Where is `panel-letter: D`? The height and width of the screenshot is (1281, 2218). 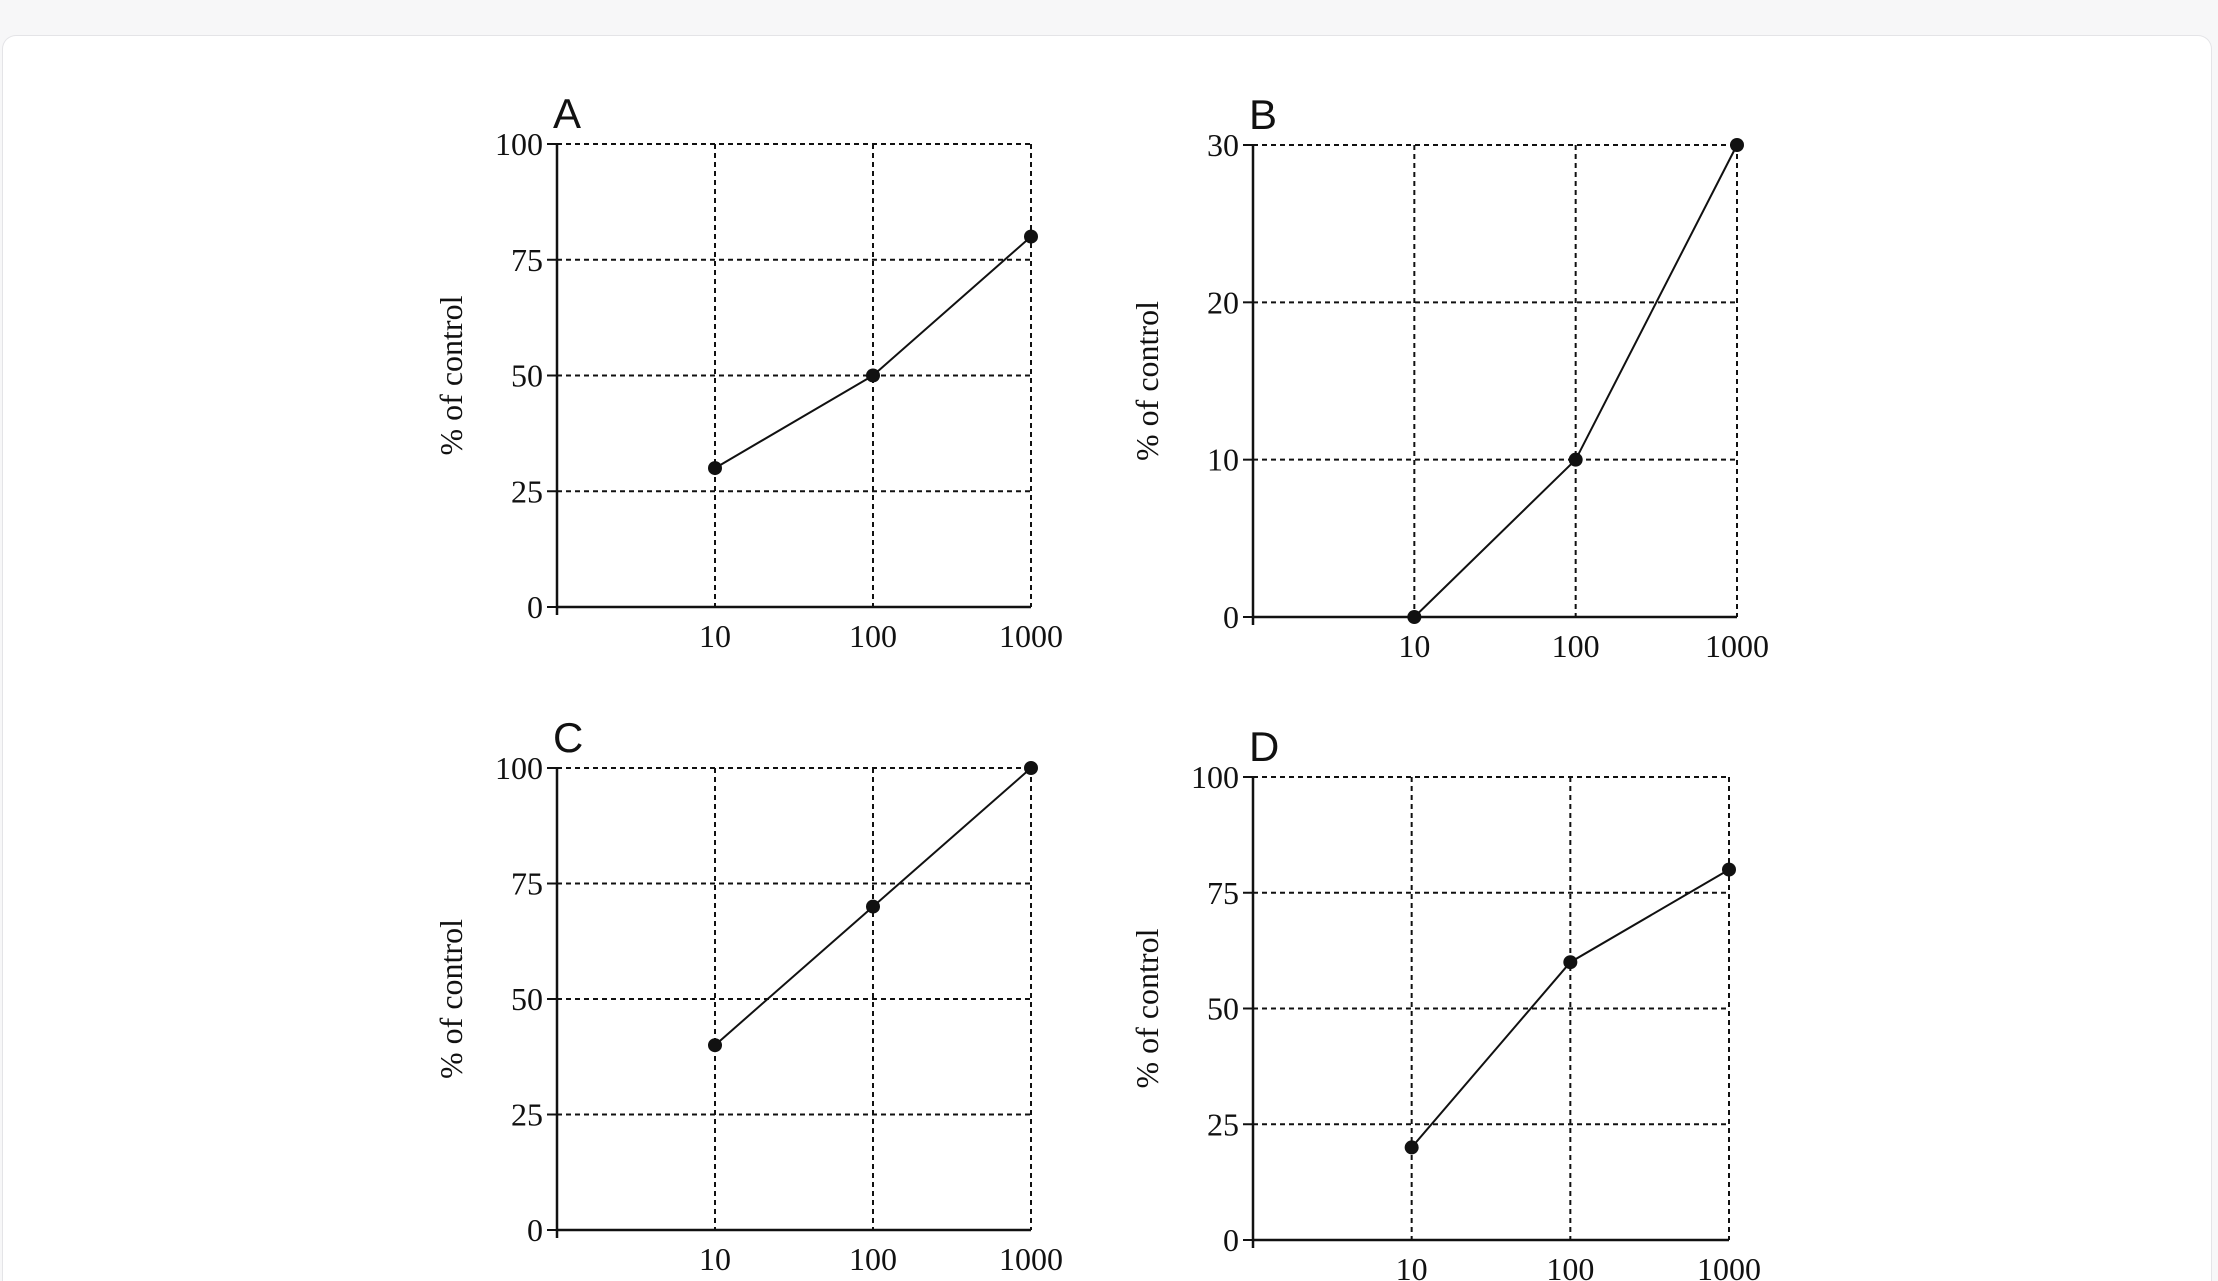 panel-letter: D is located at coordinates (1264, 746).